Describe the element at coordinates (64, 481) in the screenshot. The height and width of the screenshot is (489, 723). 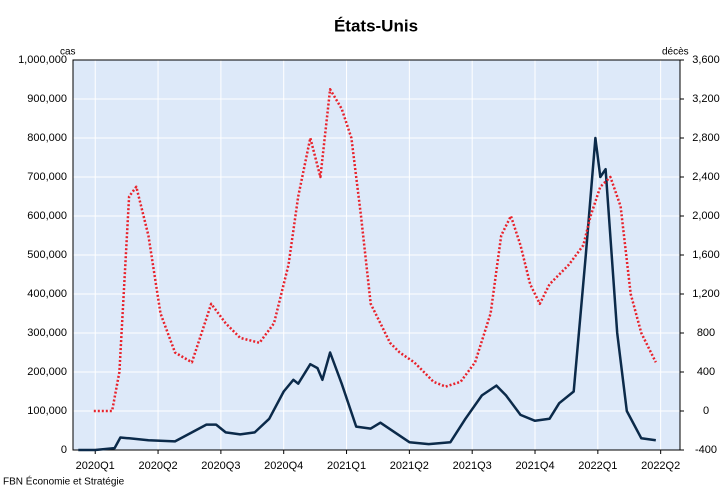
I see `source: FBN Économie et Stratégie` at that location.